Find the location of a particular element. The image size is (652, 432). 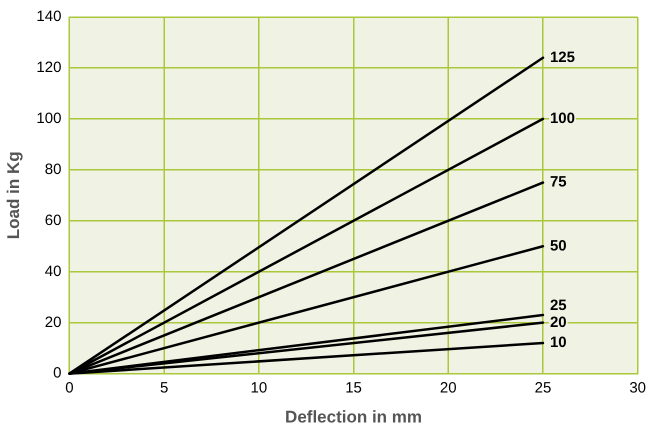

series-label: 20 is located at coordinates (558, 322).